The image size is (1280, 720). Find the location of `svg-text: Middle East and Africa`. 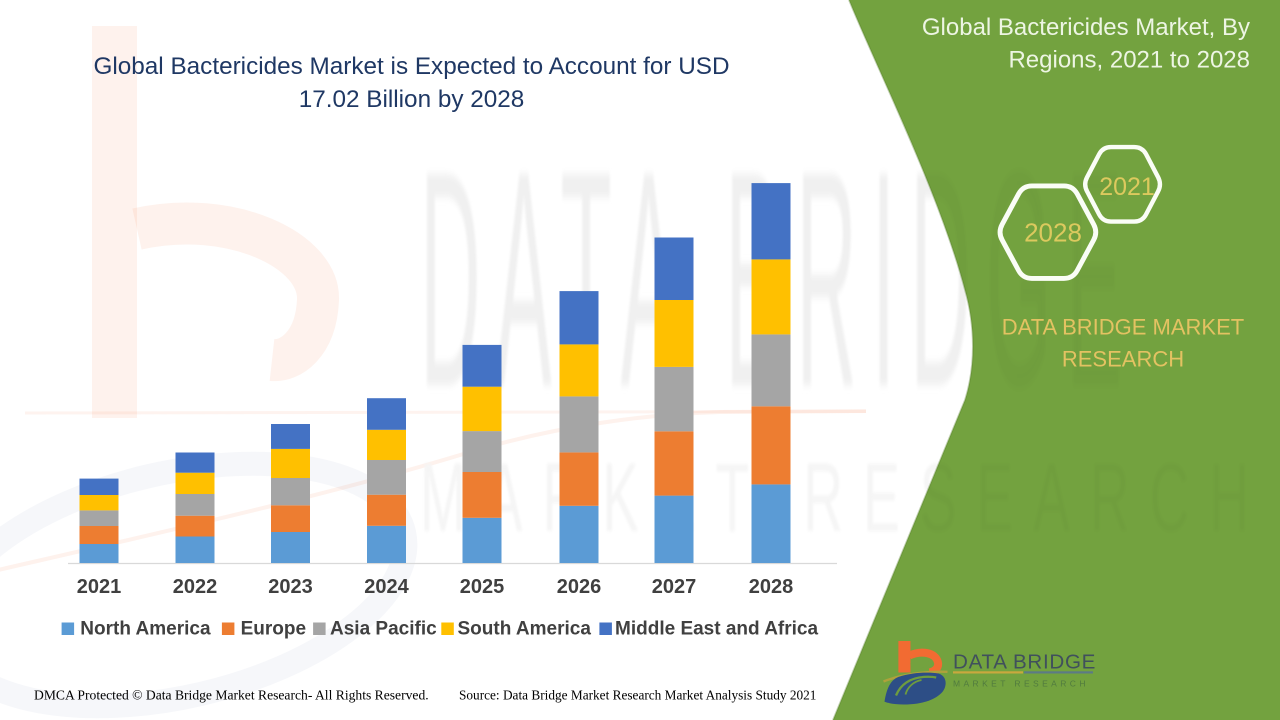

svg-text: Middle East and Africa is located at coordinates (716, 629).